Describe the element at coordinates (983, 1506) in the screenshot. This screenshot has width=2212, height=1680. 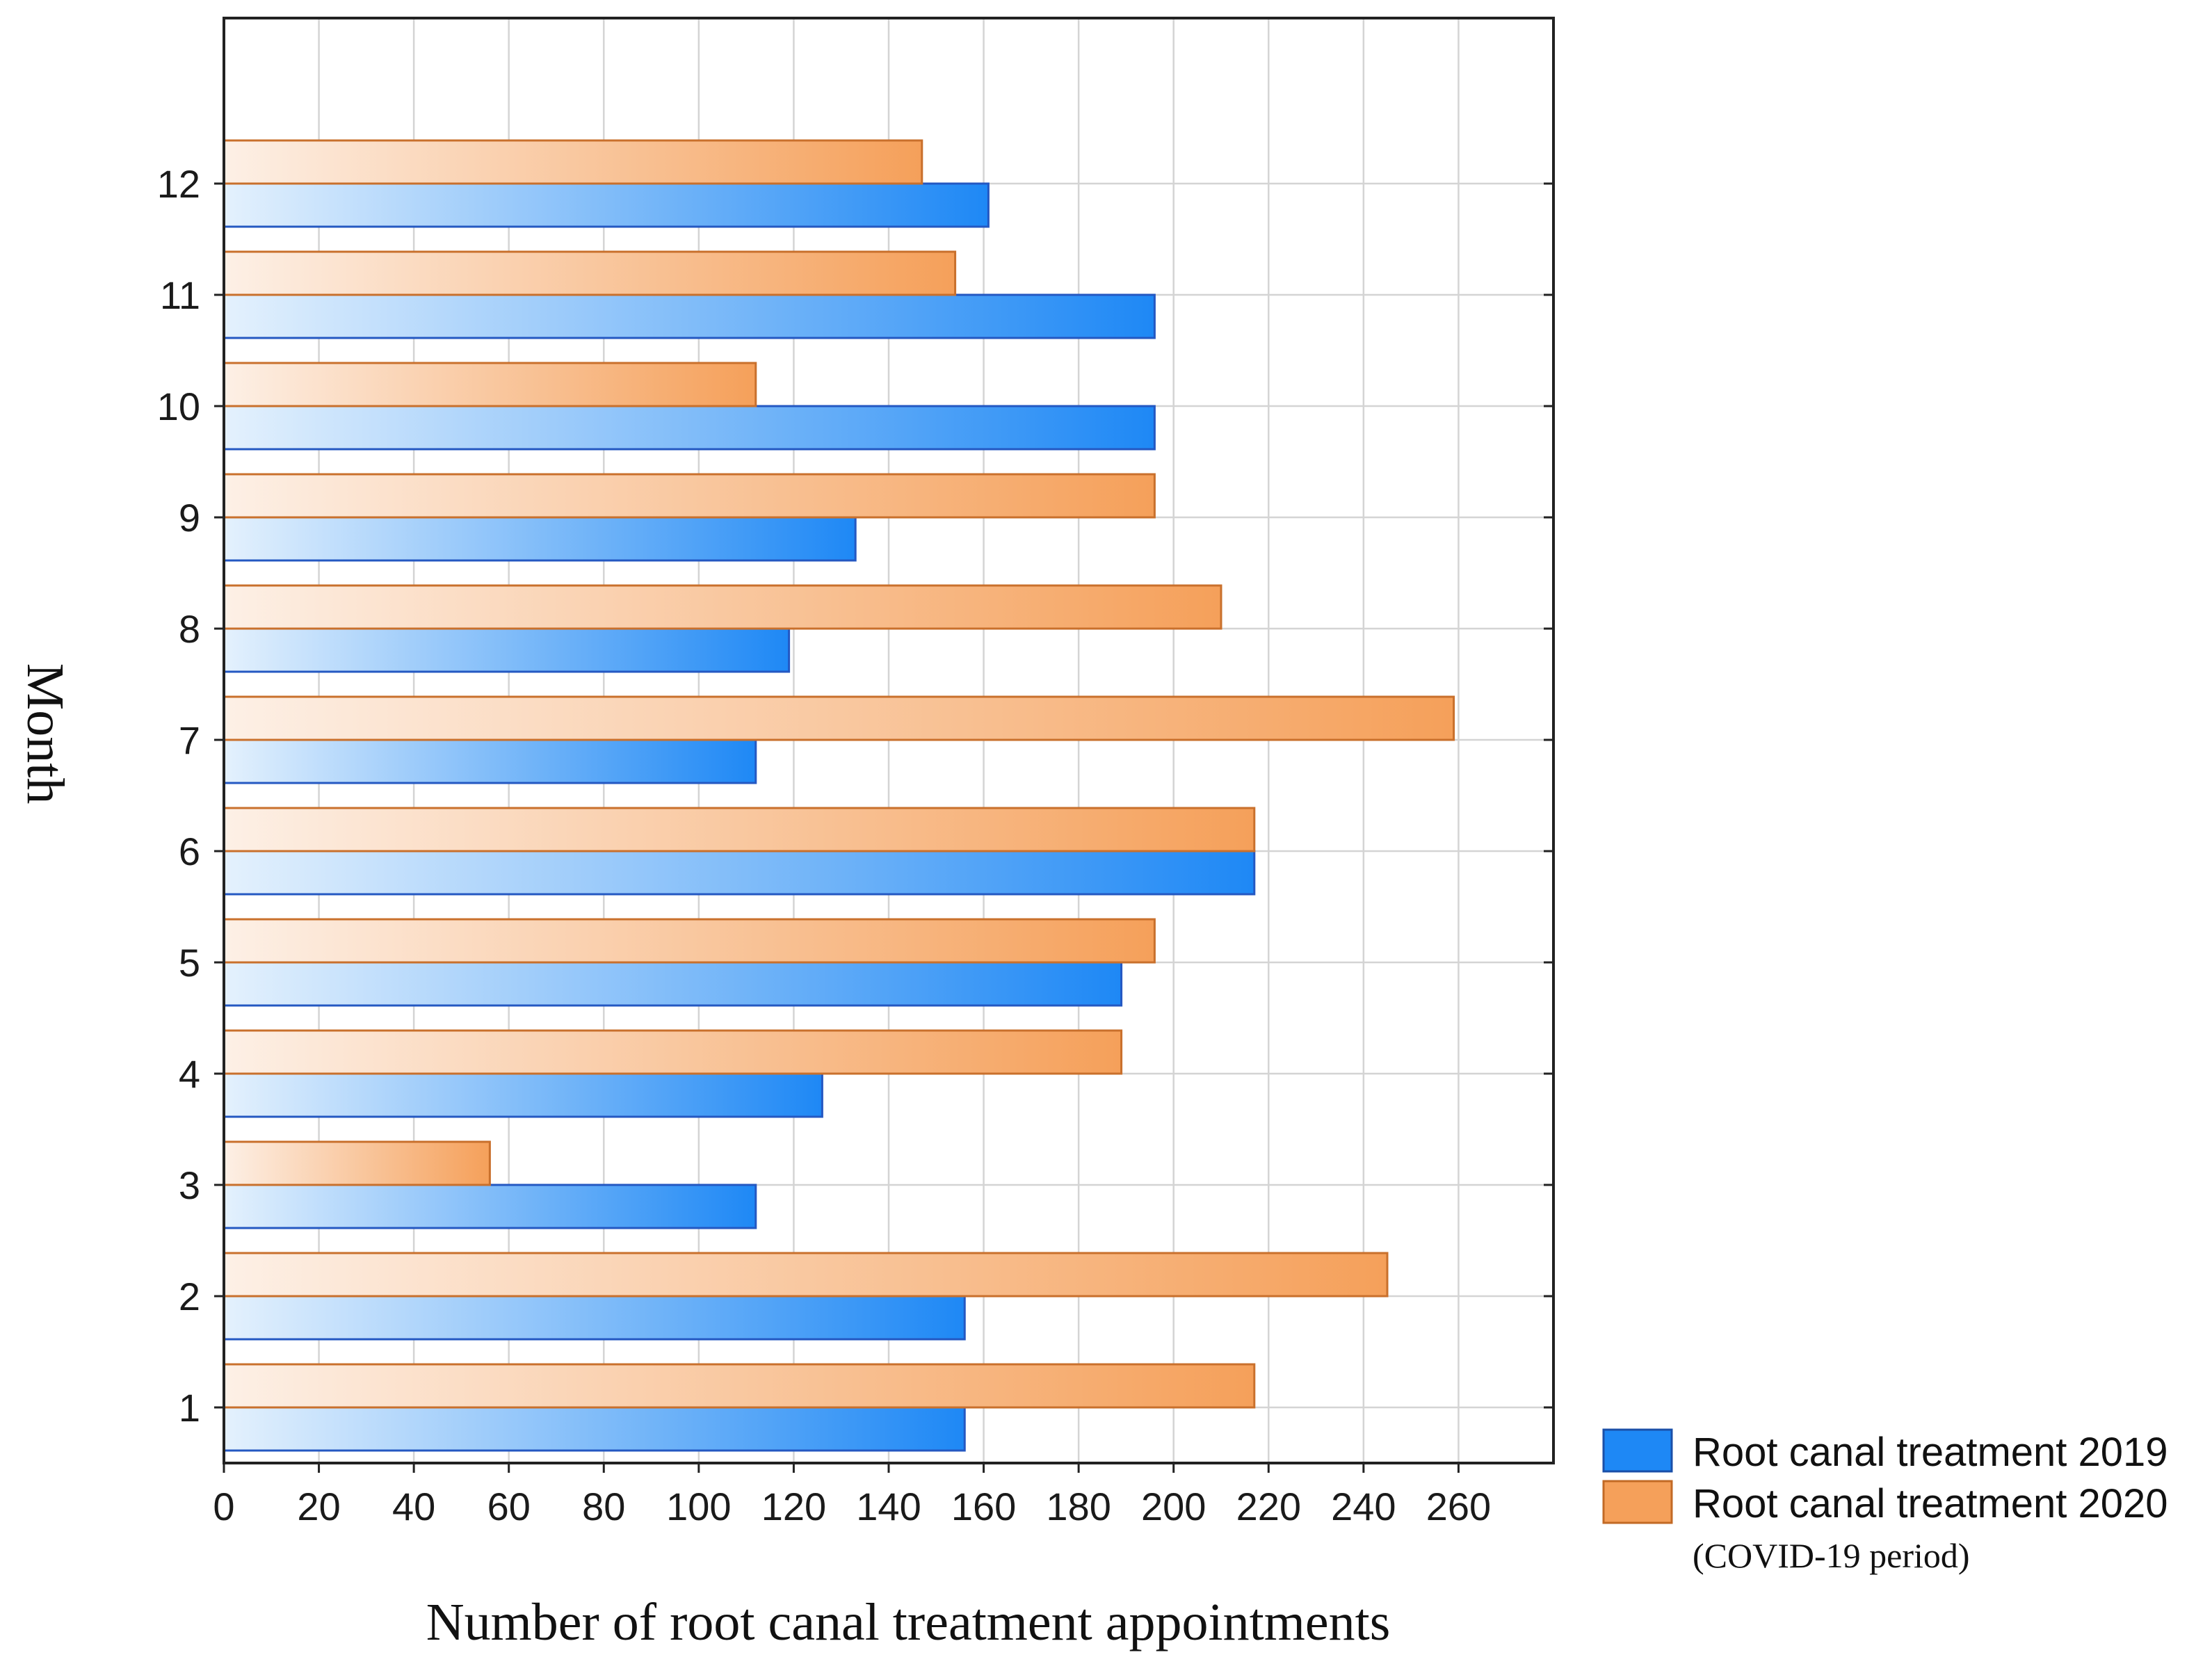
I see `x-tick-label: 160` at that location.